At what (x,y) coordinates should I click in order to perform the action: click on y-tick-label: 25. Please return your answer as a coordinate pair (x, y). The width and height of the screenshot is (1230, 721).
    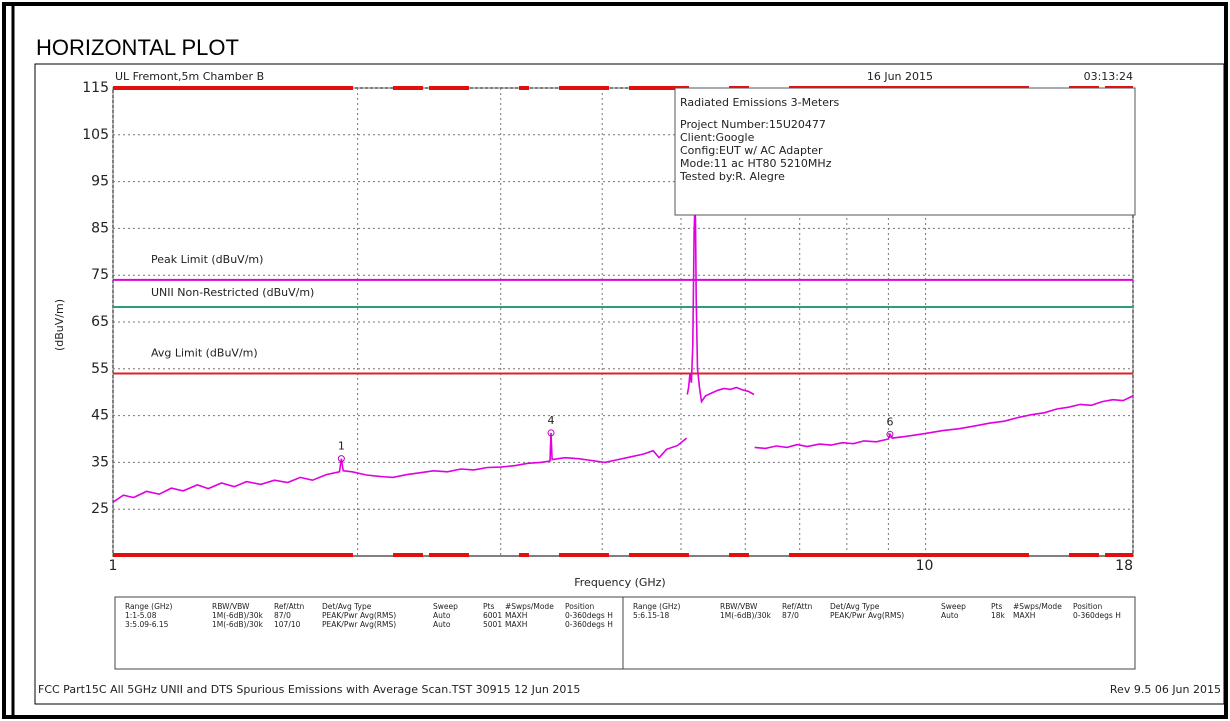
    Looking at the image, I should click on (100, 509).